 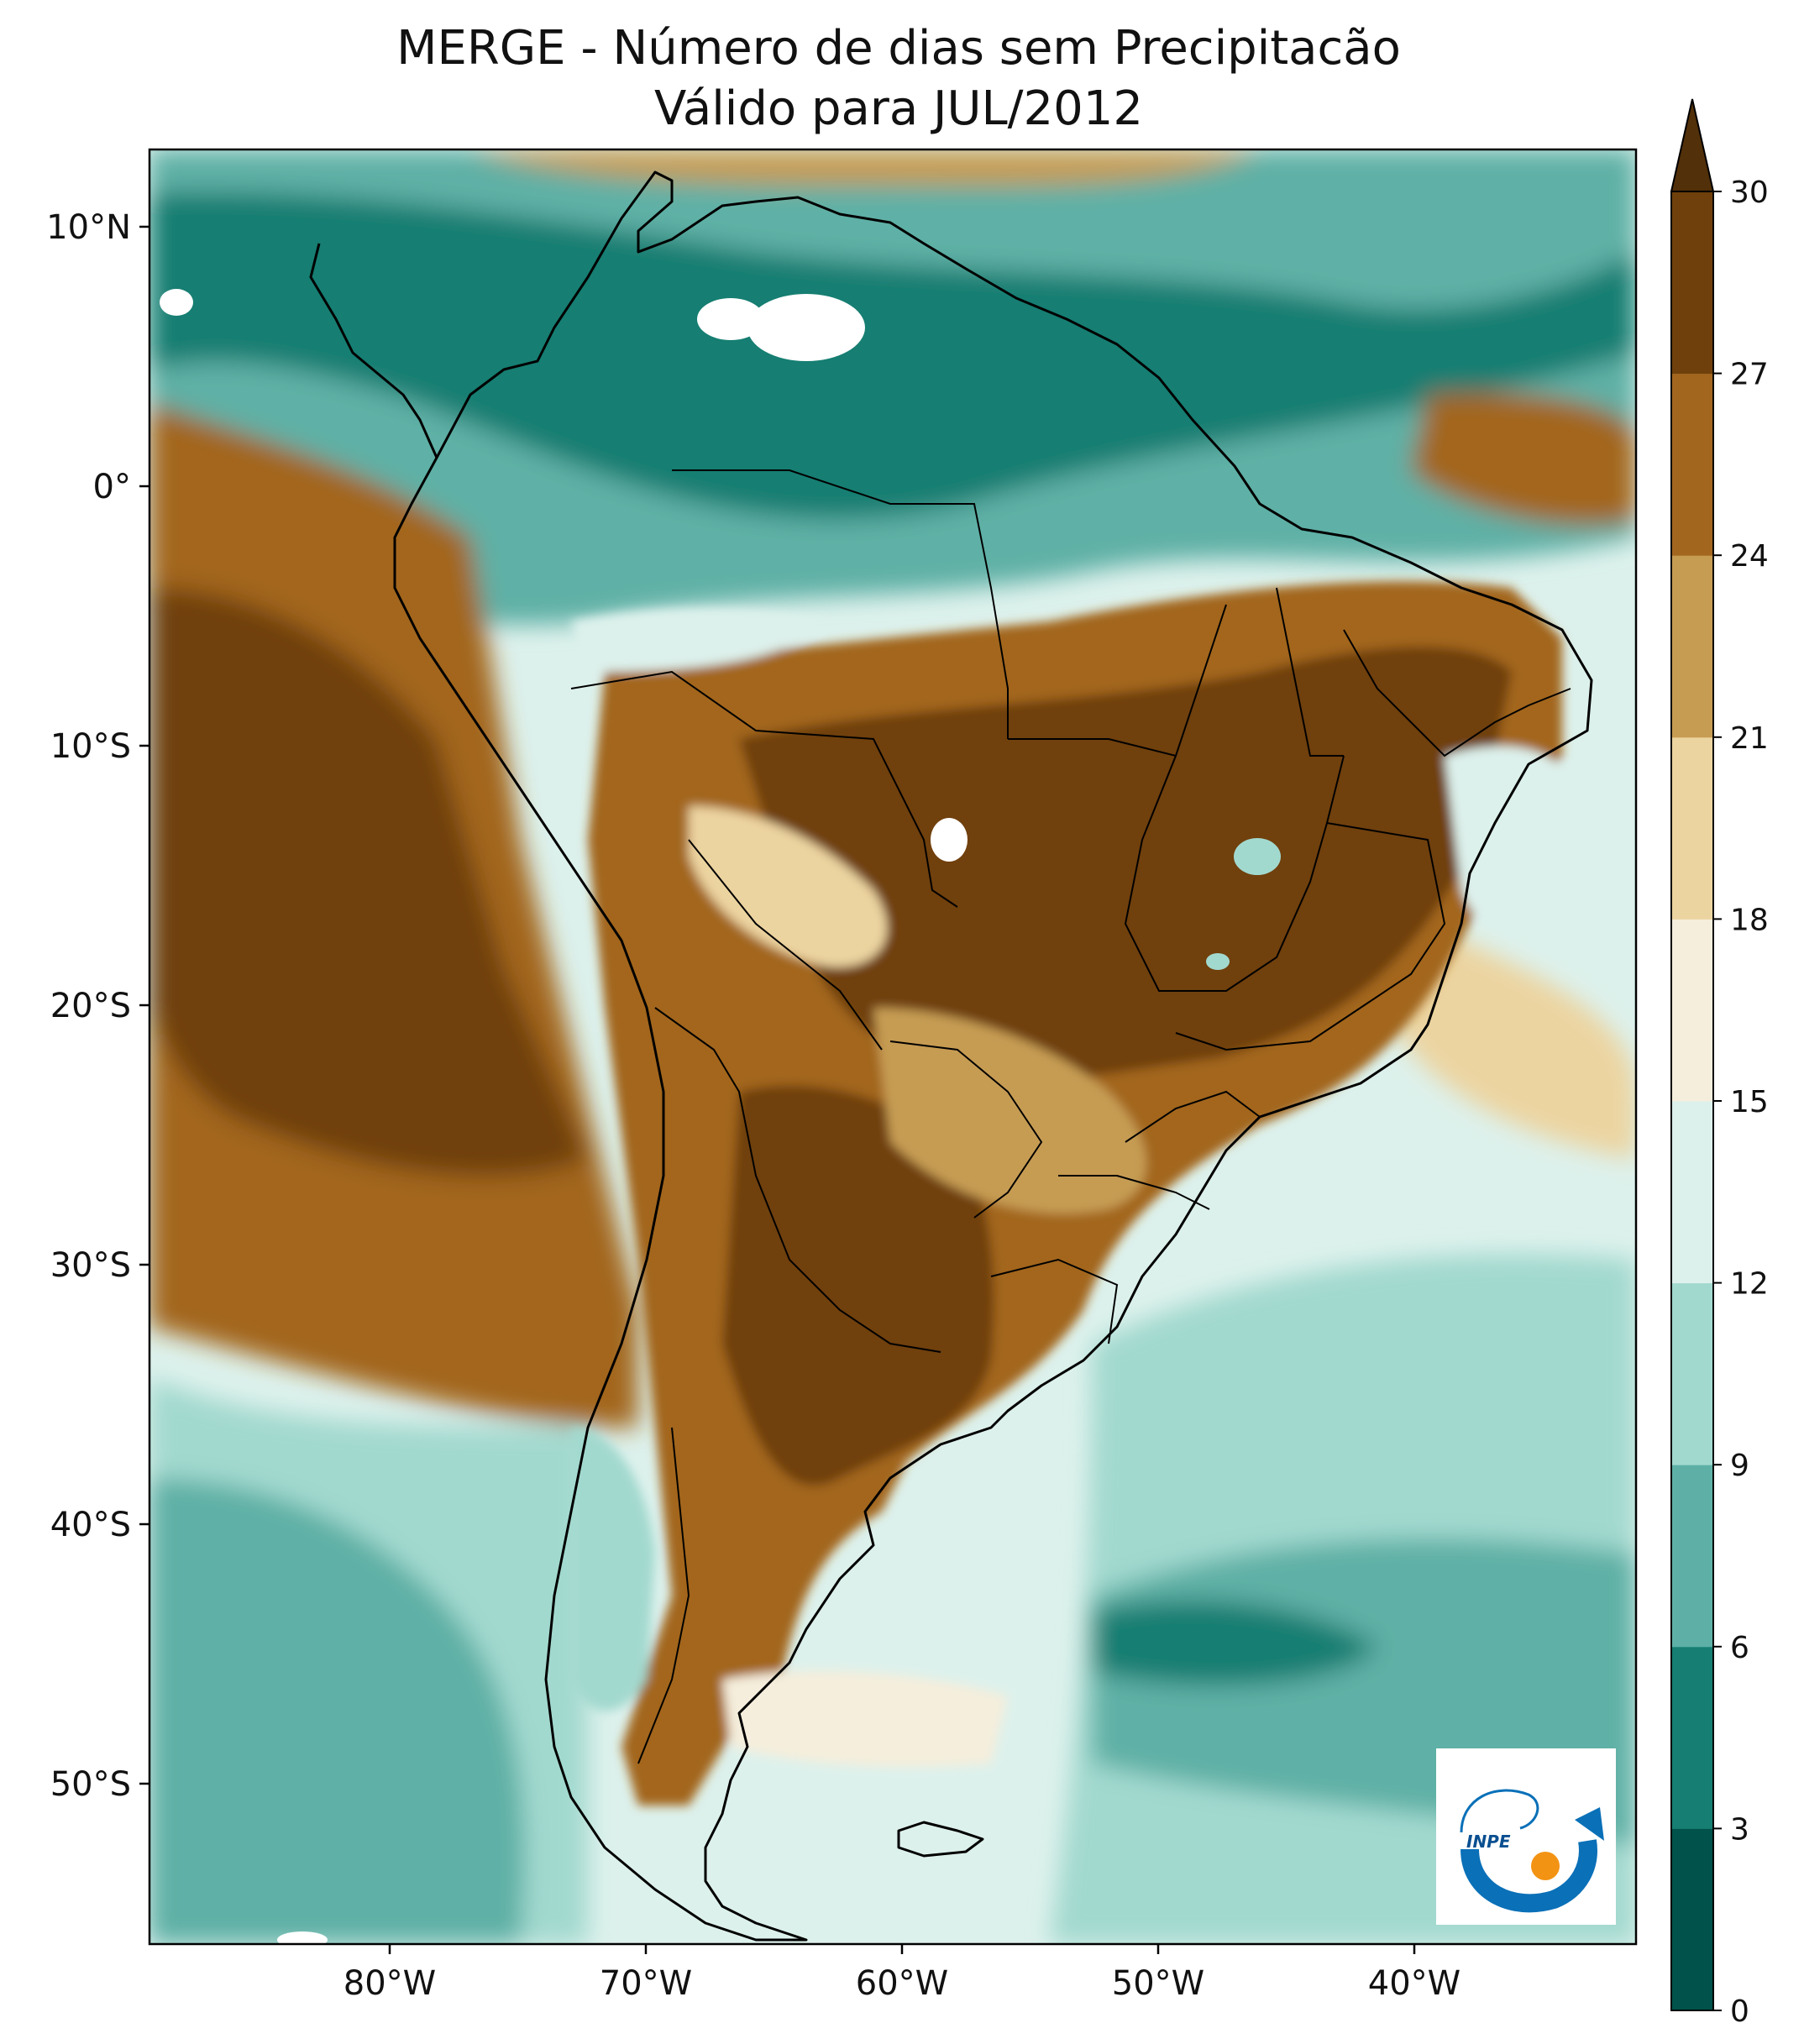 What do you see at coordinates (1739, 1648) in the screenshot?
I see `colorbar-label: 6` at bounding box center [1739, 1648].